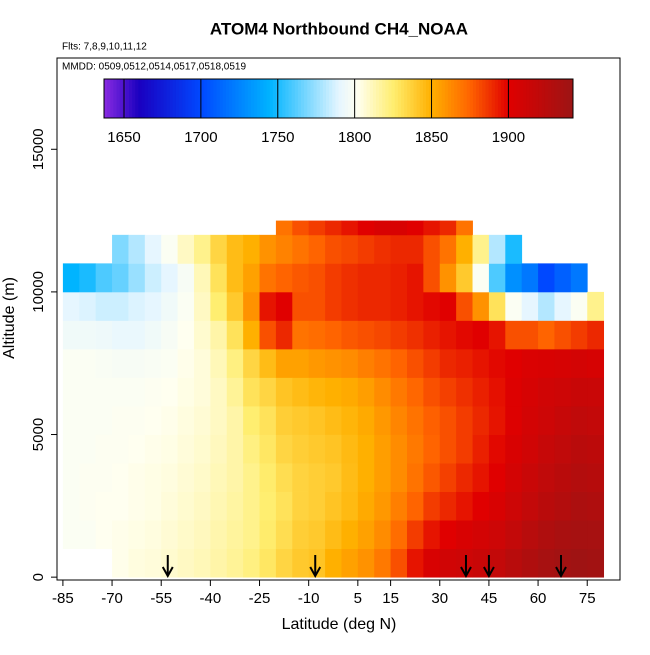  I want to click on x-tick-label: 75, so click(587, 598).